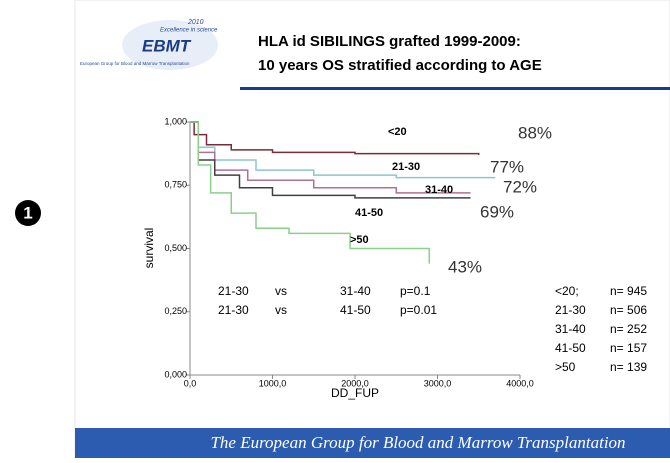 Image resolution: width=670 pixels, height=463 pixels. Describe the element at coordinates (167, 45) in the screenshot. I see `logo-name: EBMT` at that location.